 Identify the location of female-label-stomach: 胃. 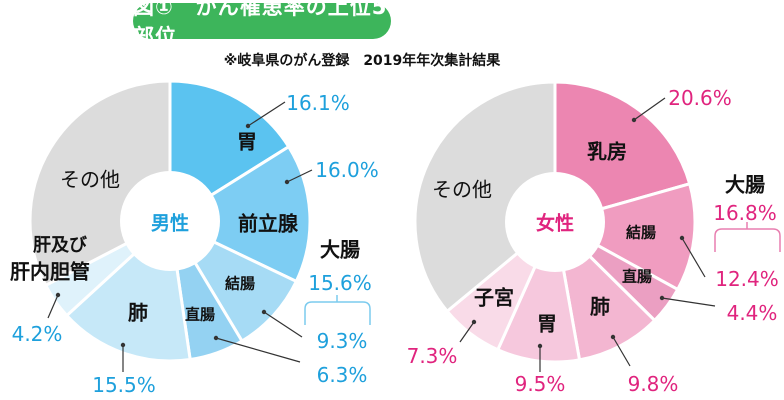
(547, 323).